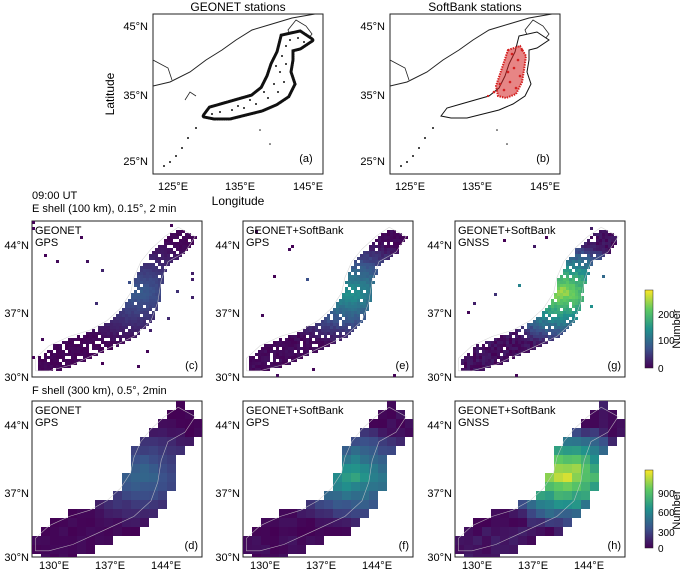 The image size is (685, 569). Describe the element at coordinates (166, 564) in the screenshot. I see `panel-d-xtick-2: 144°E` at that location.